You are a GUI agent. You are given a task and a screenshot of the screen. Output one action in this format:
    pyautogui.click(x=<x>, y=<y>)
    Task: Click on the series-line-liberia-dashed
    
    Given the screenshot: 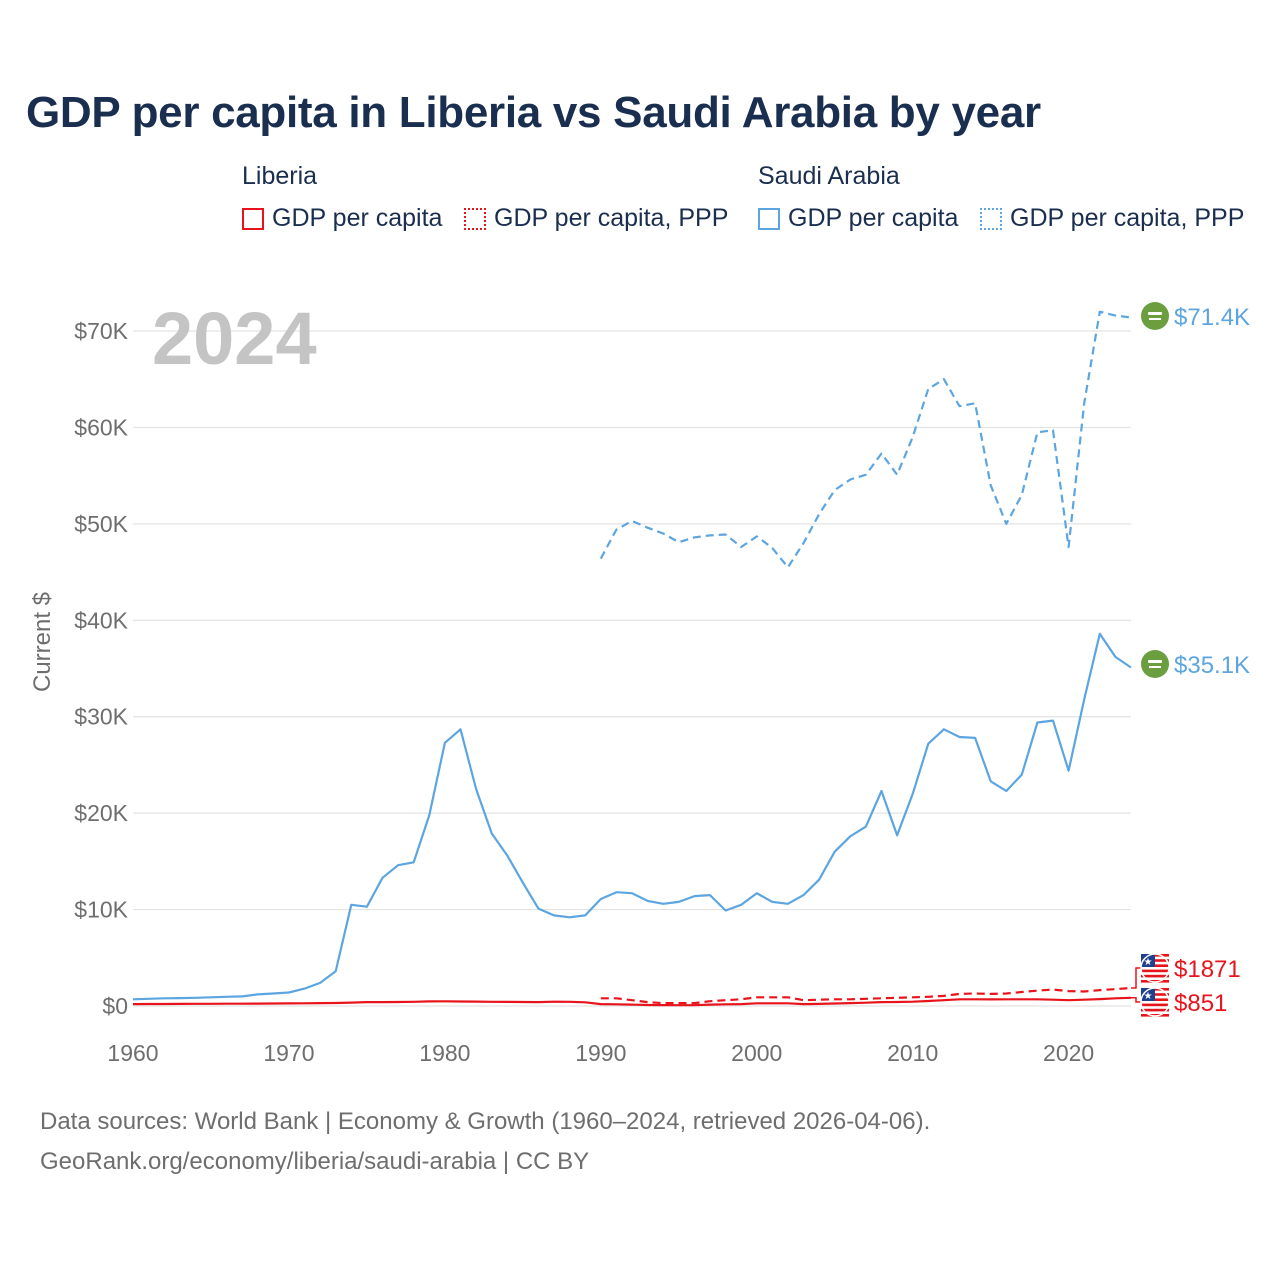 What is the action you would take?
    pyautogui.click(x=866, y=995)
    